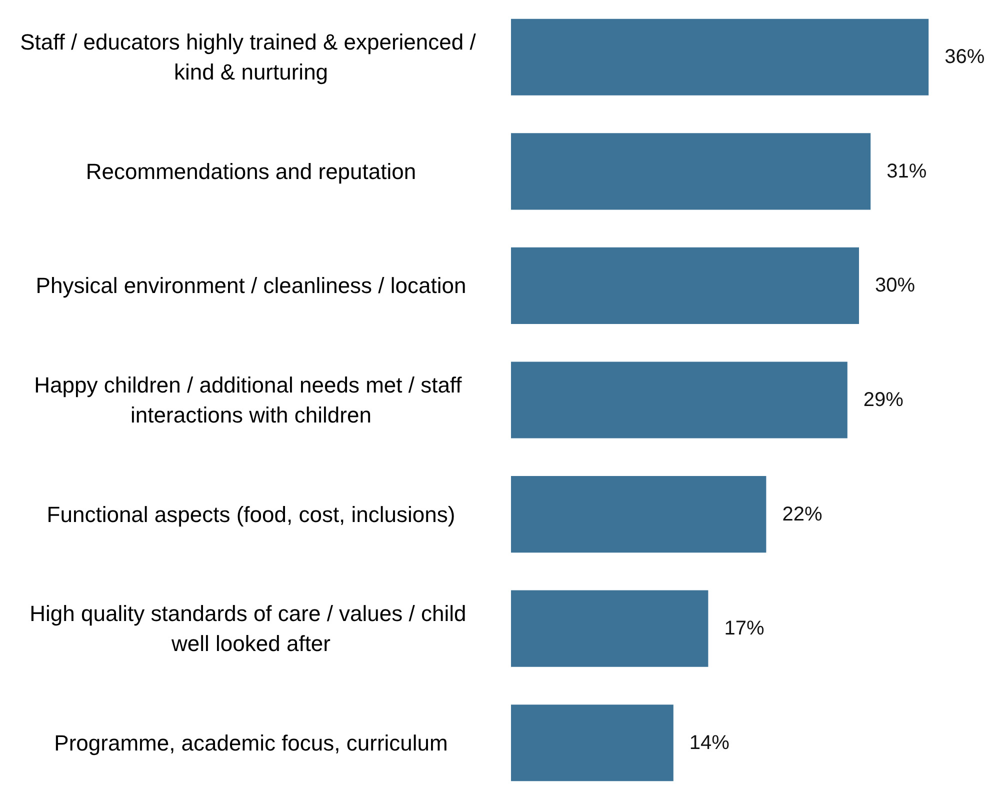 This screenshot has height=800, width=995. I want to click on y-tick-label: Programme, academic focus, curriculum, so click(251, 743).